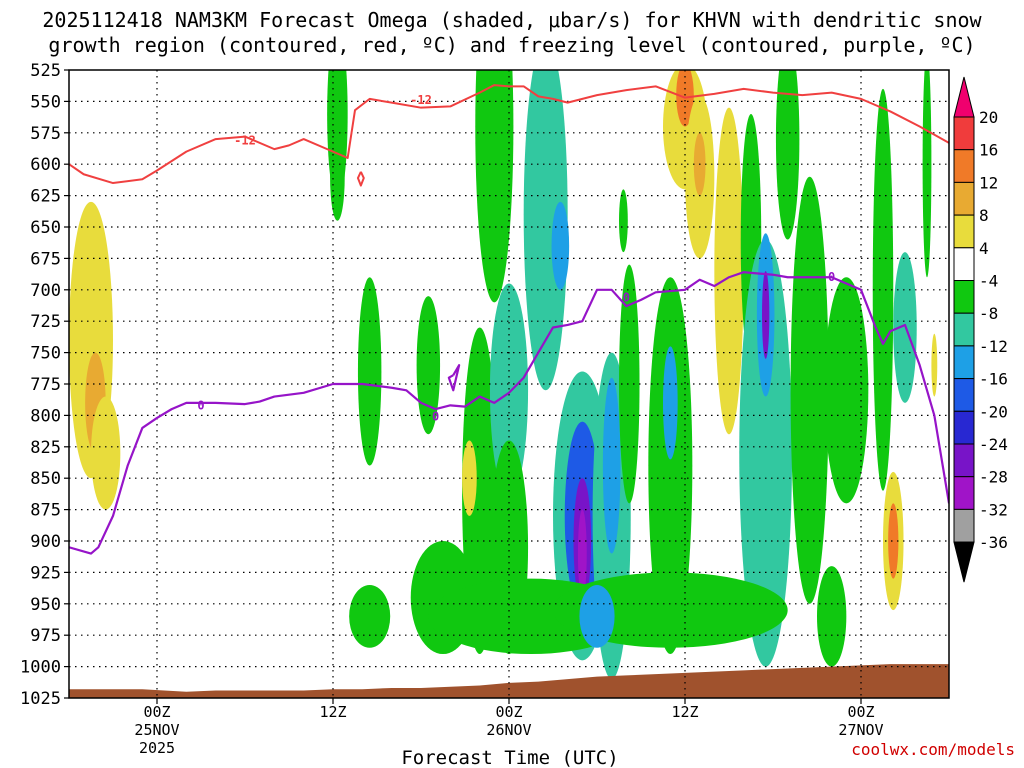 This screenshot has height=768, width=1024. What do you see at coordinates (964, 562) in the screenshot?
I see `colorbar-bottom-triangle` at bounding box center [964, 562].